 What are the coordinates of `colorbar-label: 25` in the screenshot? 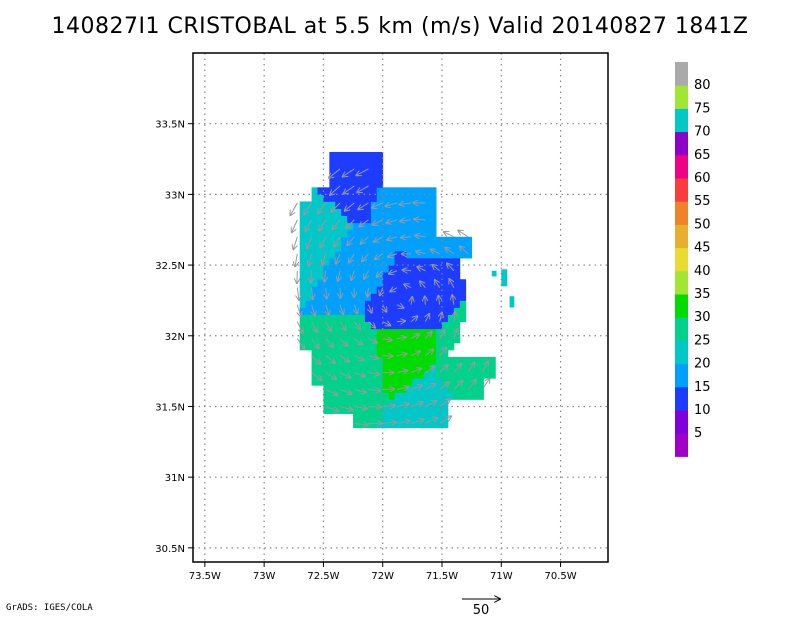 It's located at (702, 340).